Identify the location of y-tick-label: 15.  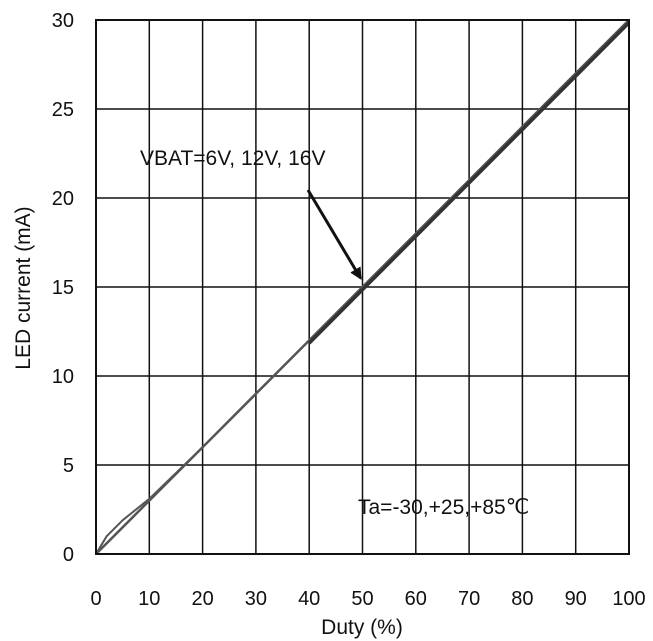
(63, 288).